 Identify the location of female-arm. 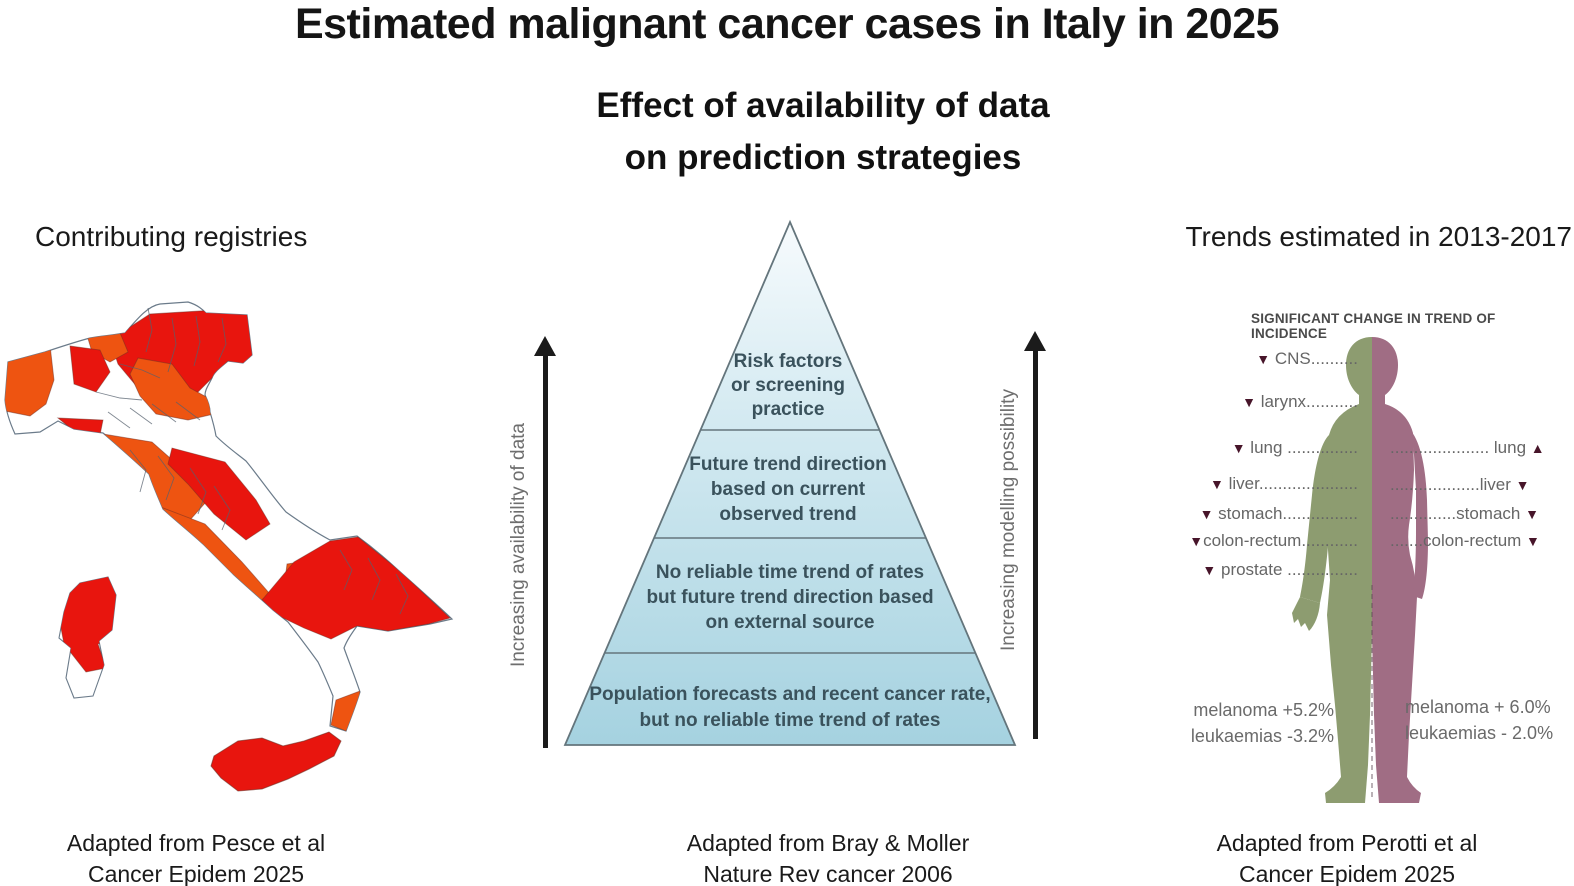
(1419, 515).